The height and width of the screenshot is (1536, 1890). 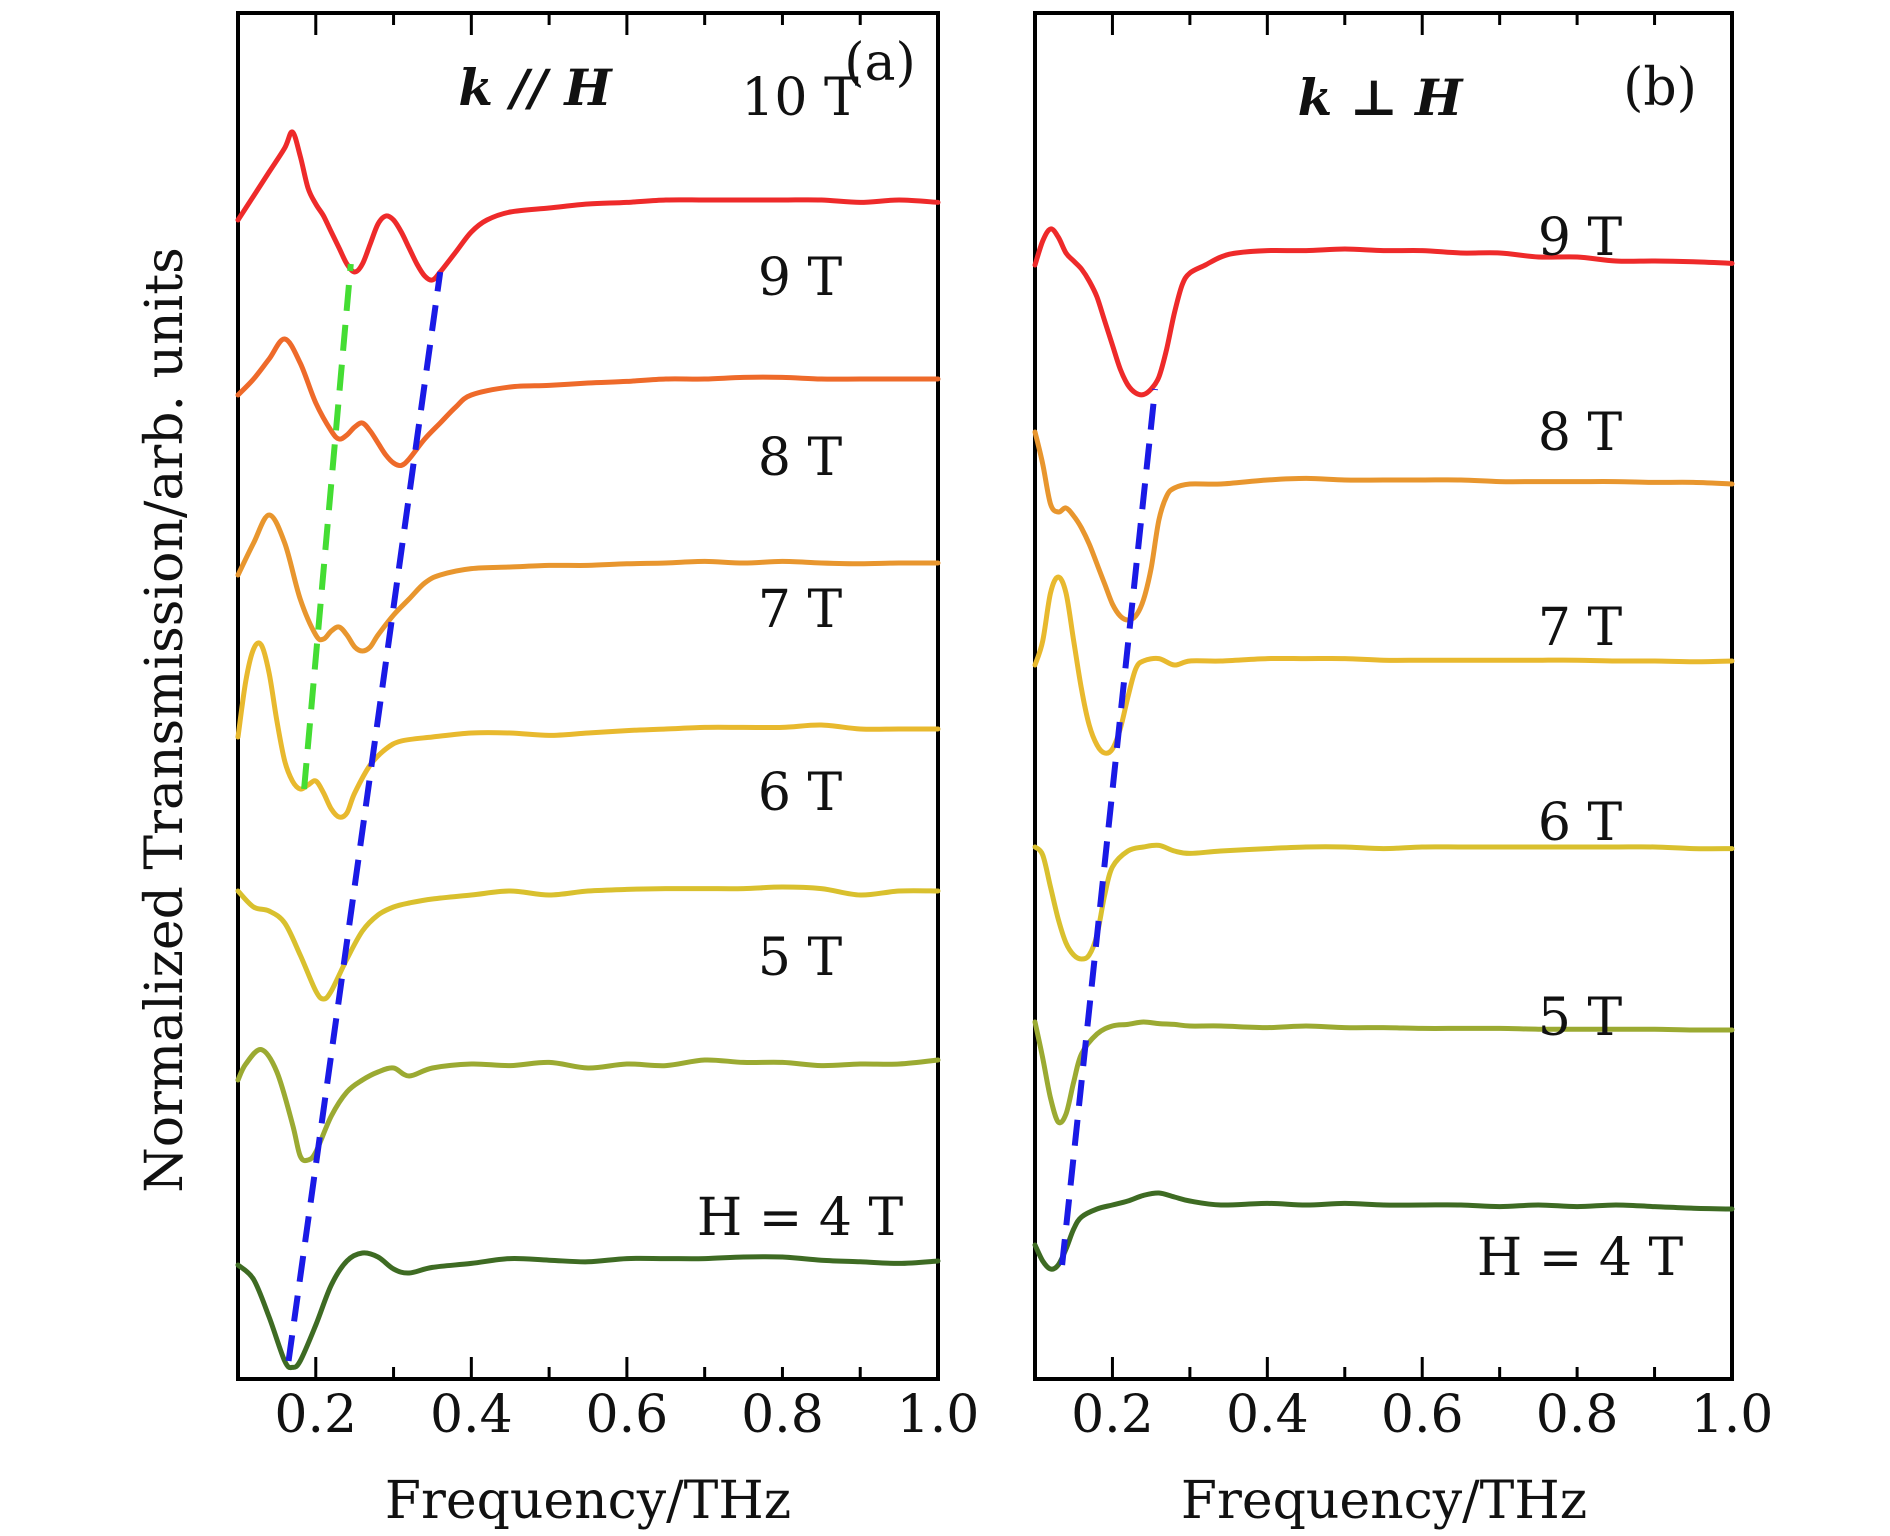 I want to click on curve-10-t, so click(x=588, y=206).